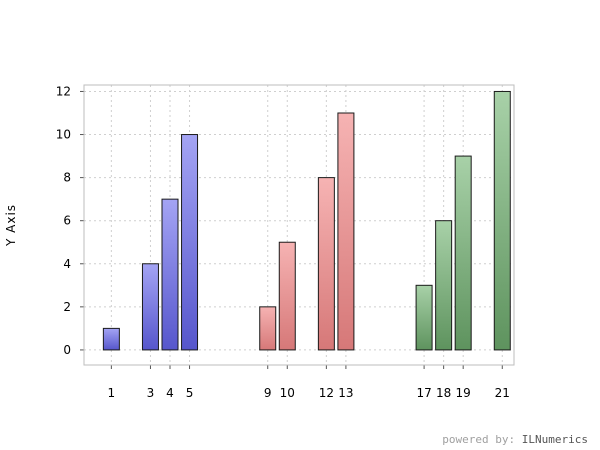 The width and height of the screenshot is (600, 450). What do you see at coordinates (502, 393) in the screenshot?
I see `x-tick-label: 21` at bounding box center [502, 393].